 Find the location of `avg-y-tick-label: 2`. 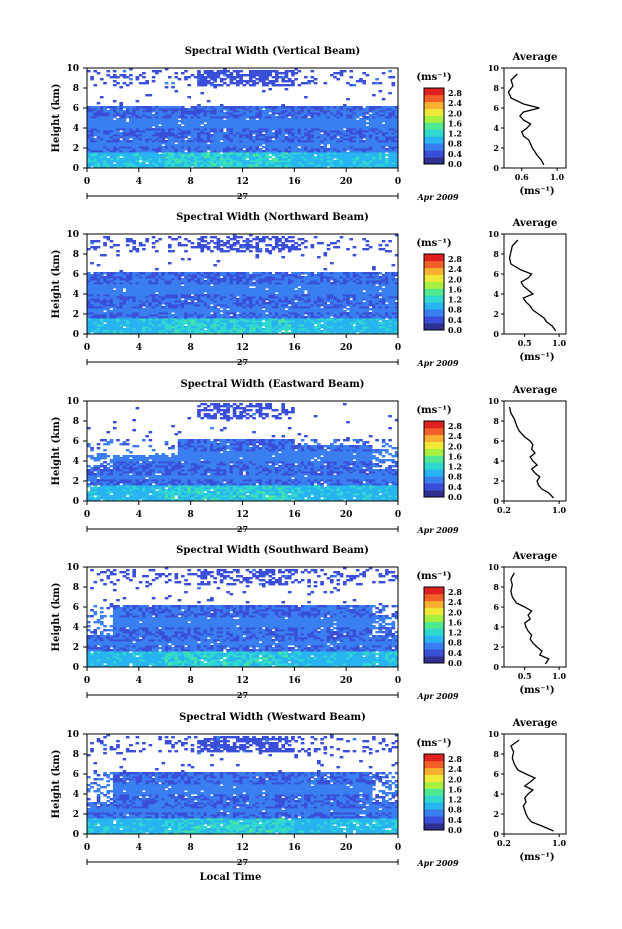

avg-y-tick-label: 2 is located at coordinates (496, 148).